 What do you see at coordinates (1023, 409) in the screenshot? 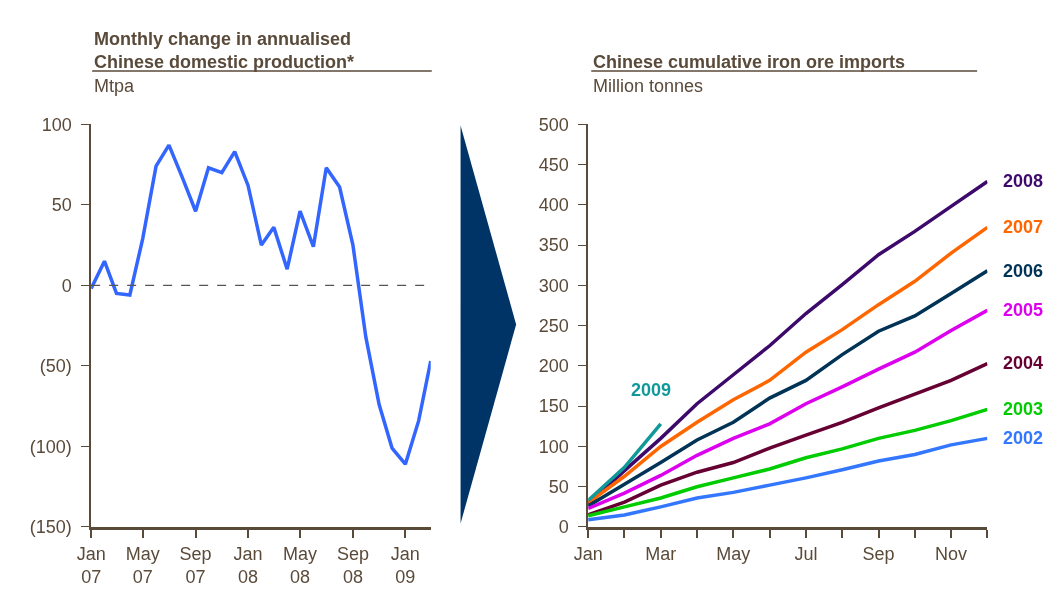
I see `series-label: 2003` at bounding box center [1023, 409].